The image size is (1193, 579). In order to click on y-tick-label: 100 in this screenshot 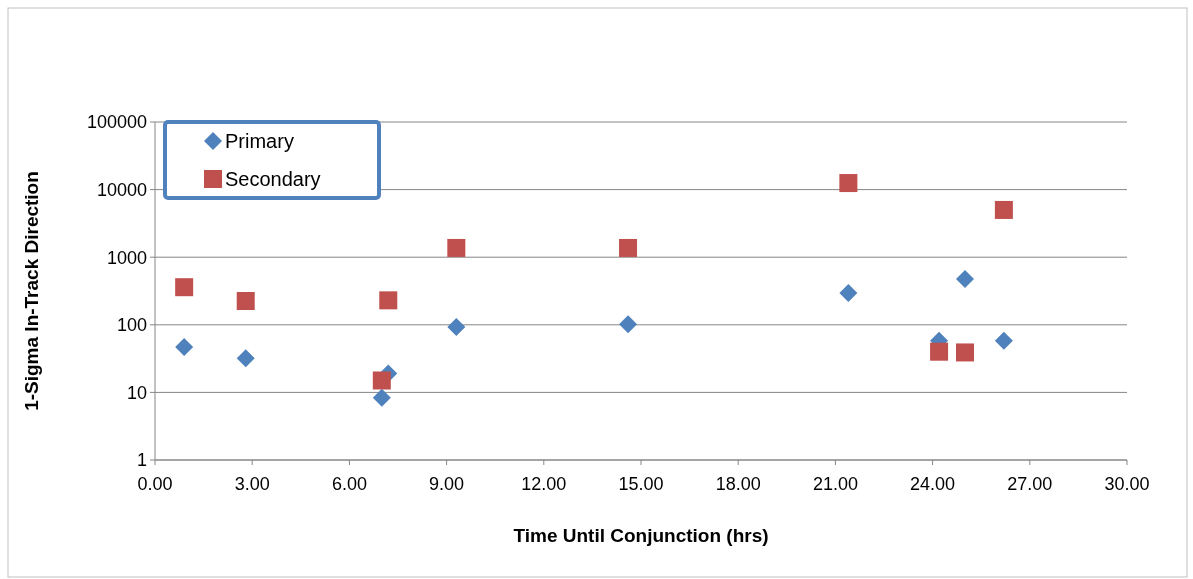, I will do `click(131, 325)`.